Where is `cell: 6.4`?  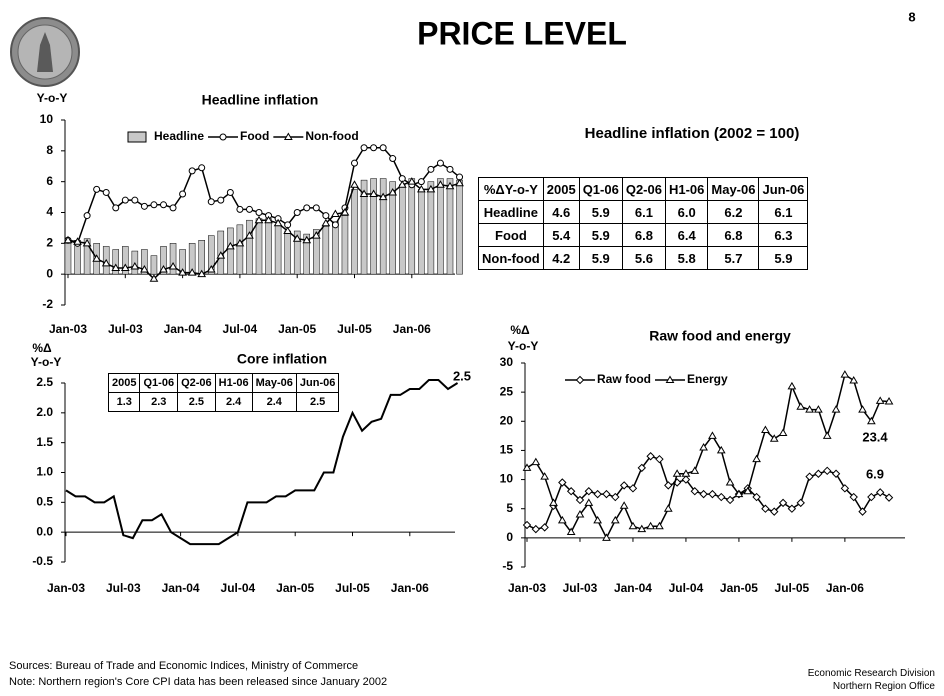 cell: 6.4 is located at coordinates (686, 235).